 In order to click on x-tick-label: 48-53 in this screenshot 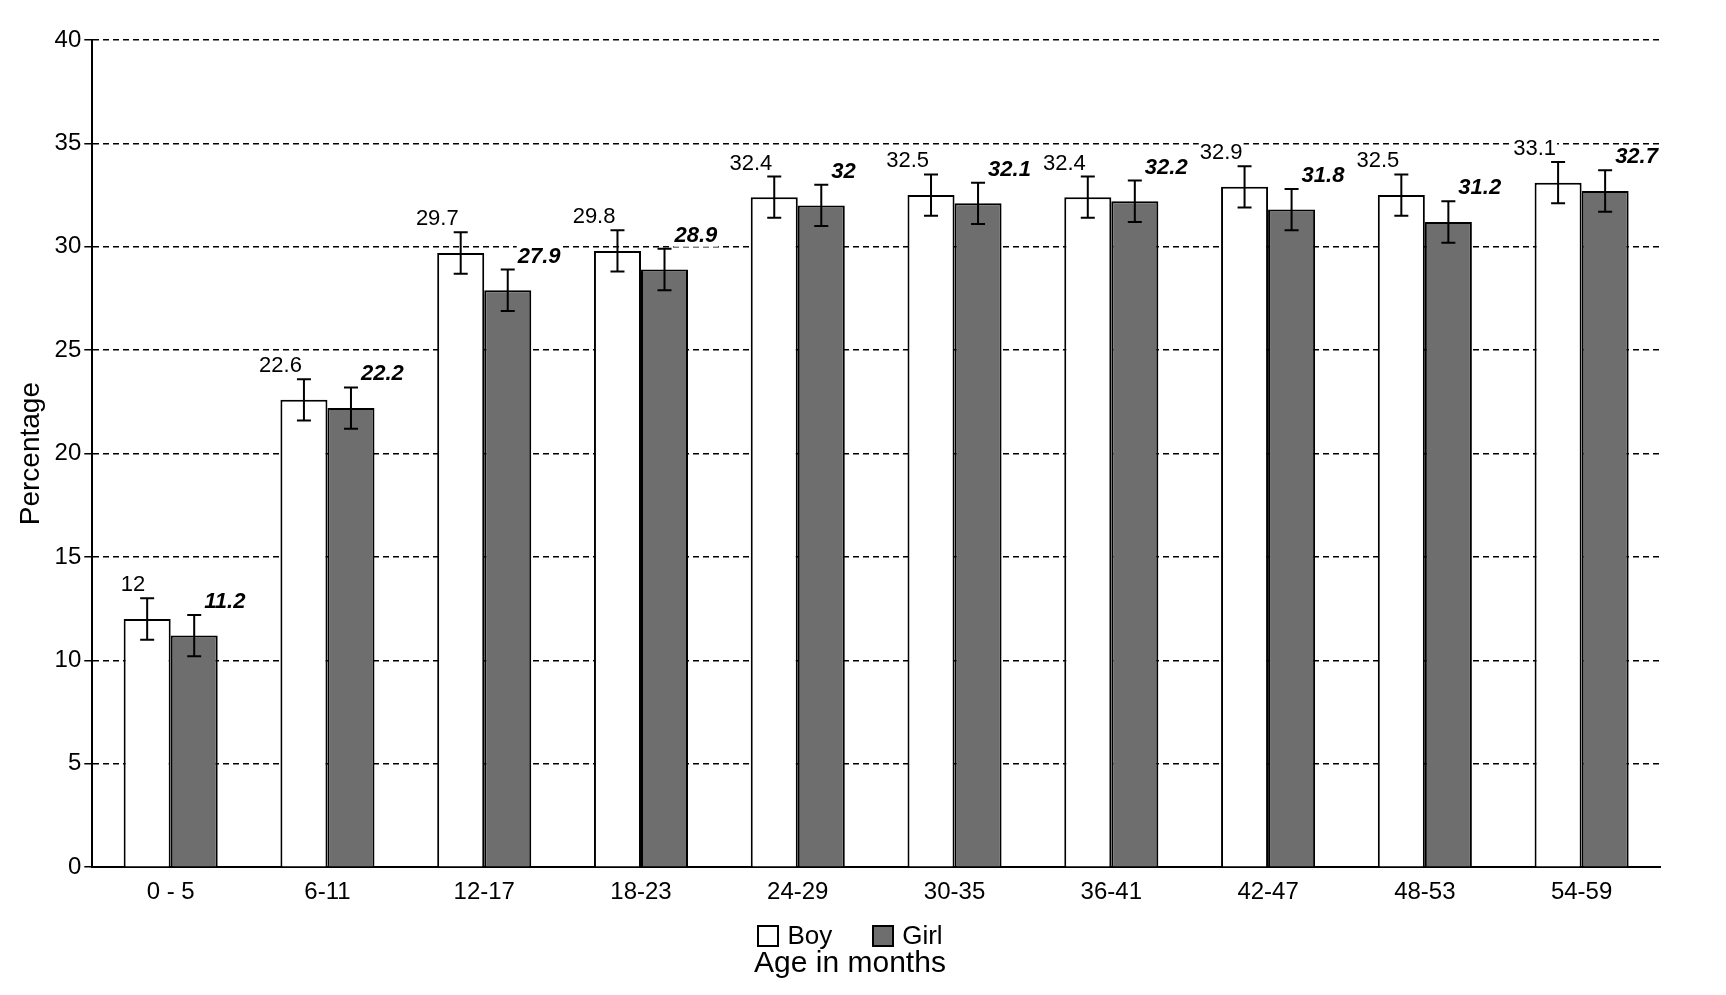, I will do `click(1425, 891)`.